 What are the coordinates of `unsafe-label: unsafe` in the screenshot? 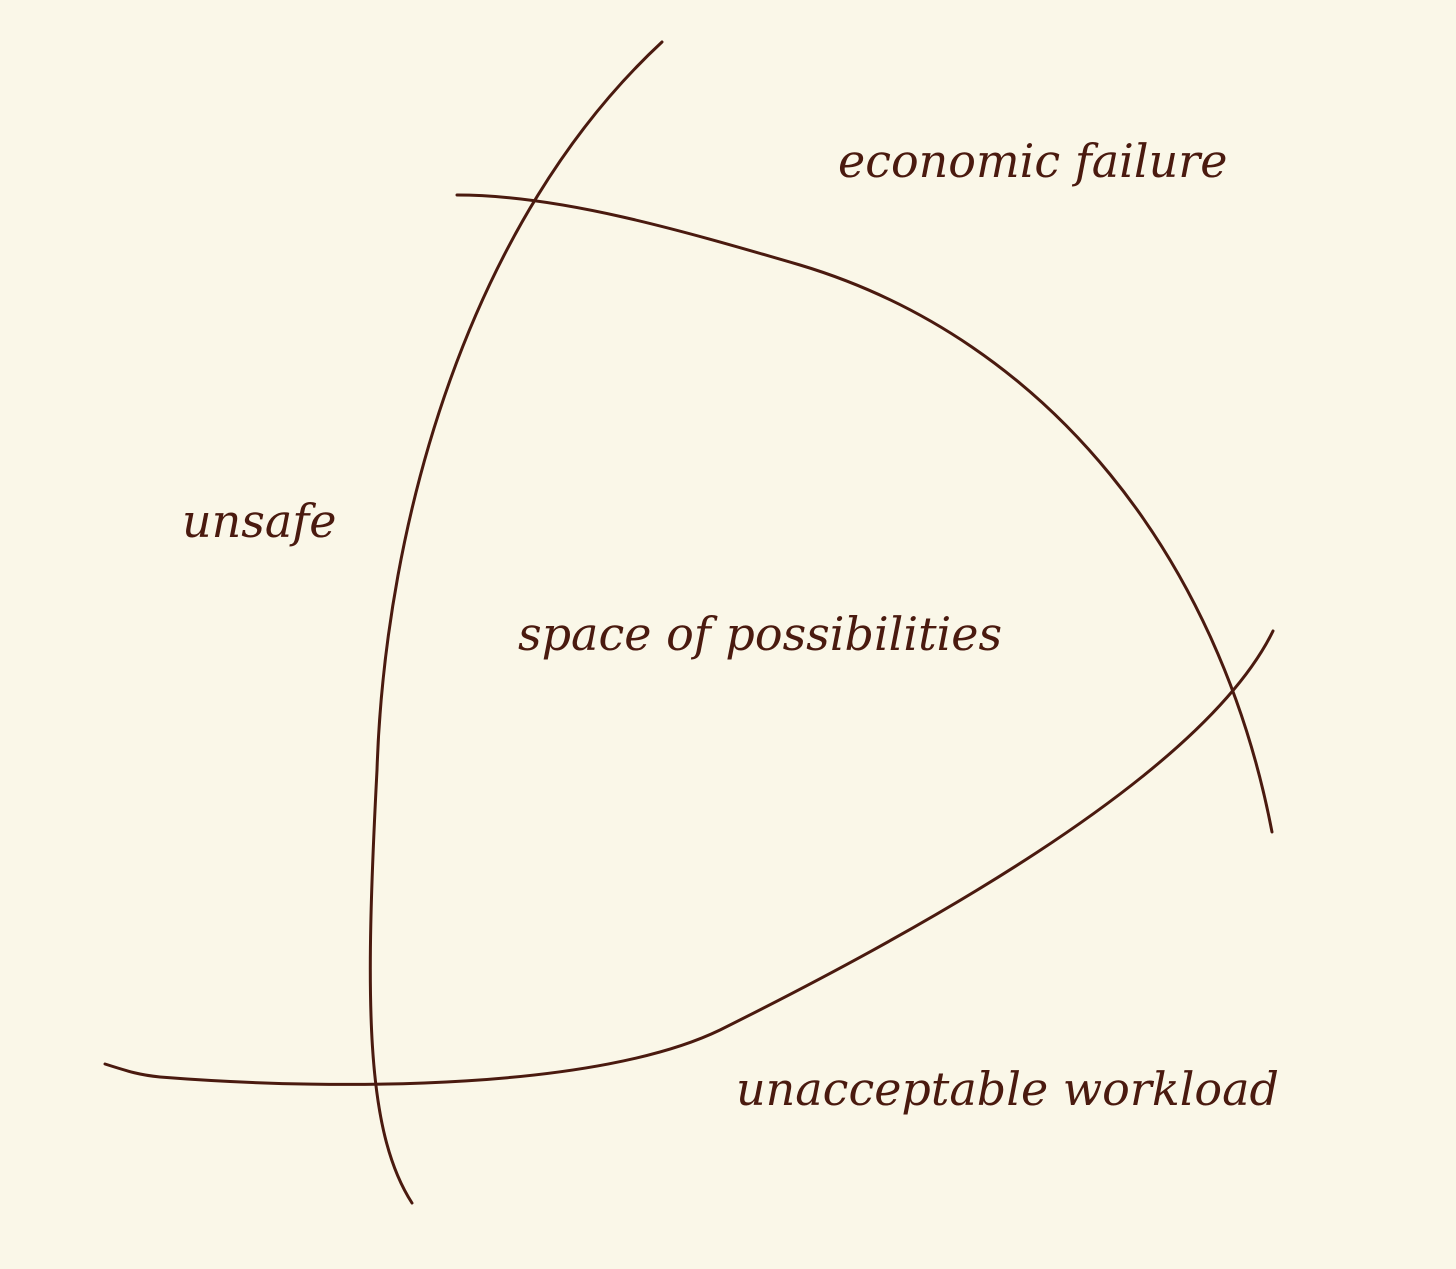 It's located at (259, 521).